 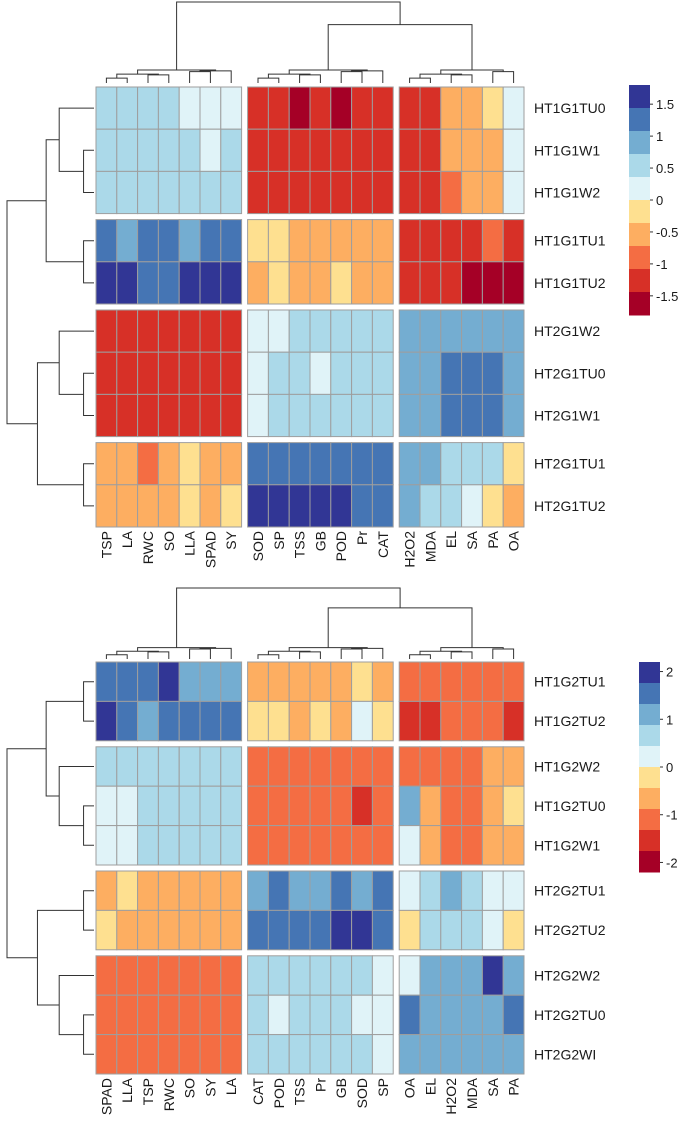 I want to click on row-dendrogram, so click(x=50, y=307).